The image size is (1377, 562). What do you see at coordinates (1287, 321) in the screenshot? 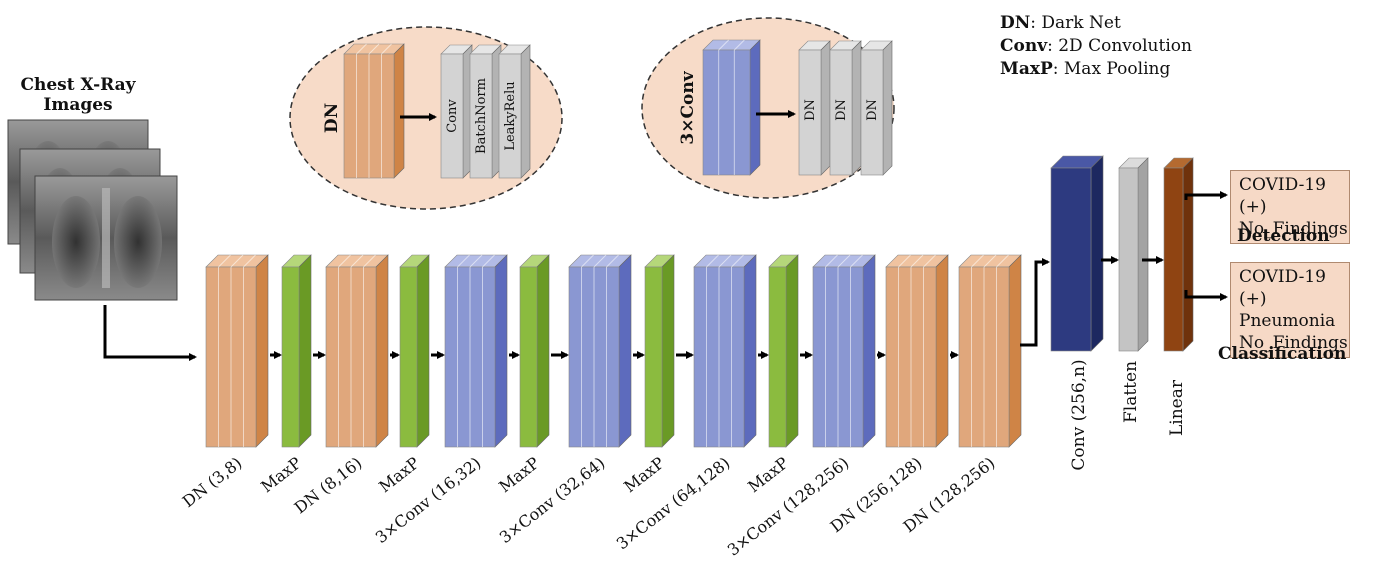
I see `classification-item: Pneumonia` at bounding box center [1287, 321].